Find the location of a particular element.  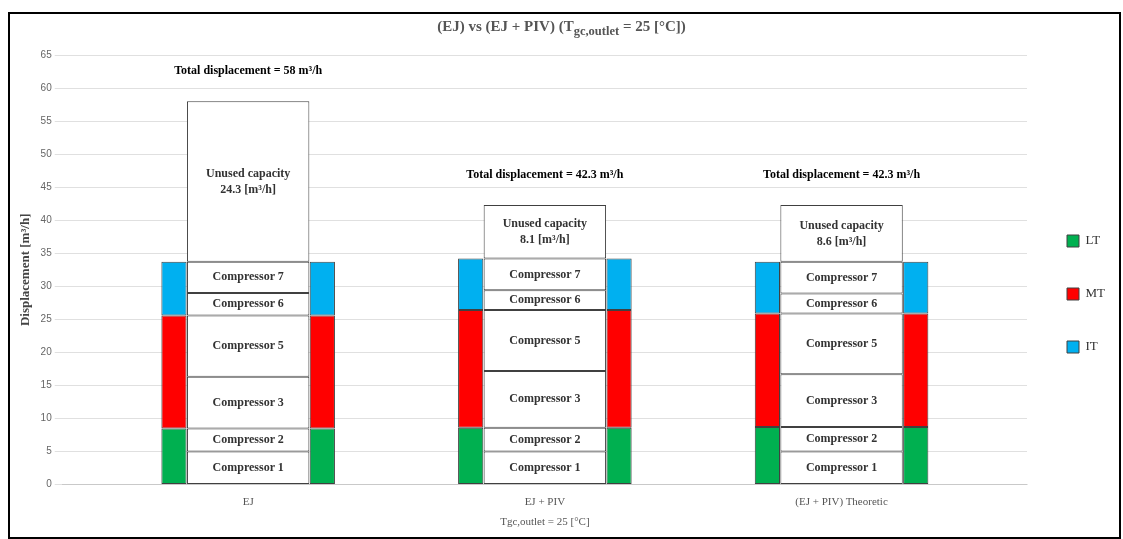

y-tick-label: 60 is located at coordinates (46, 87).